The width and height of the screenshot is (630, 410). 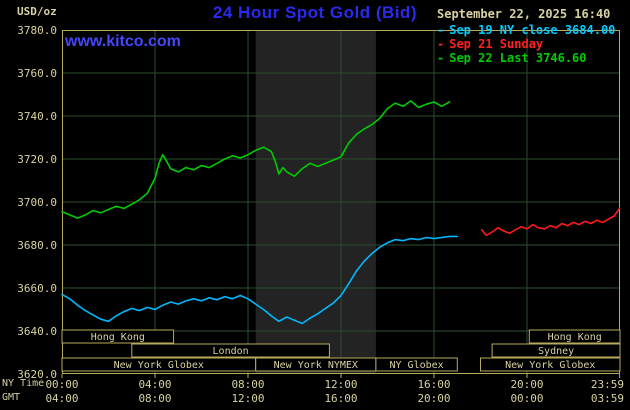 What do you see at coordinates (607, 398) in the screenshot?
I see `x-tick-label-gmt: 03:59` at bounding box center [607, 398].